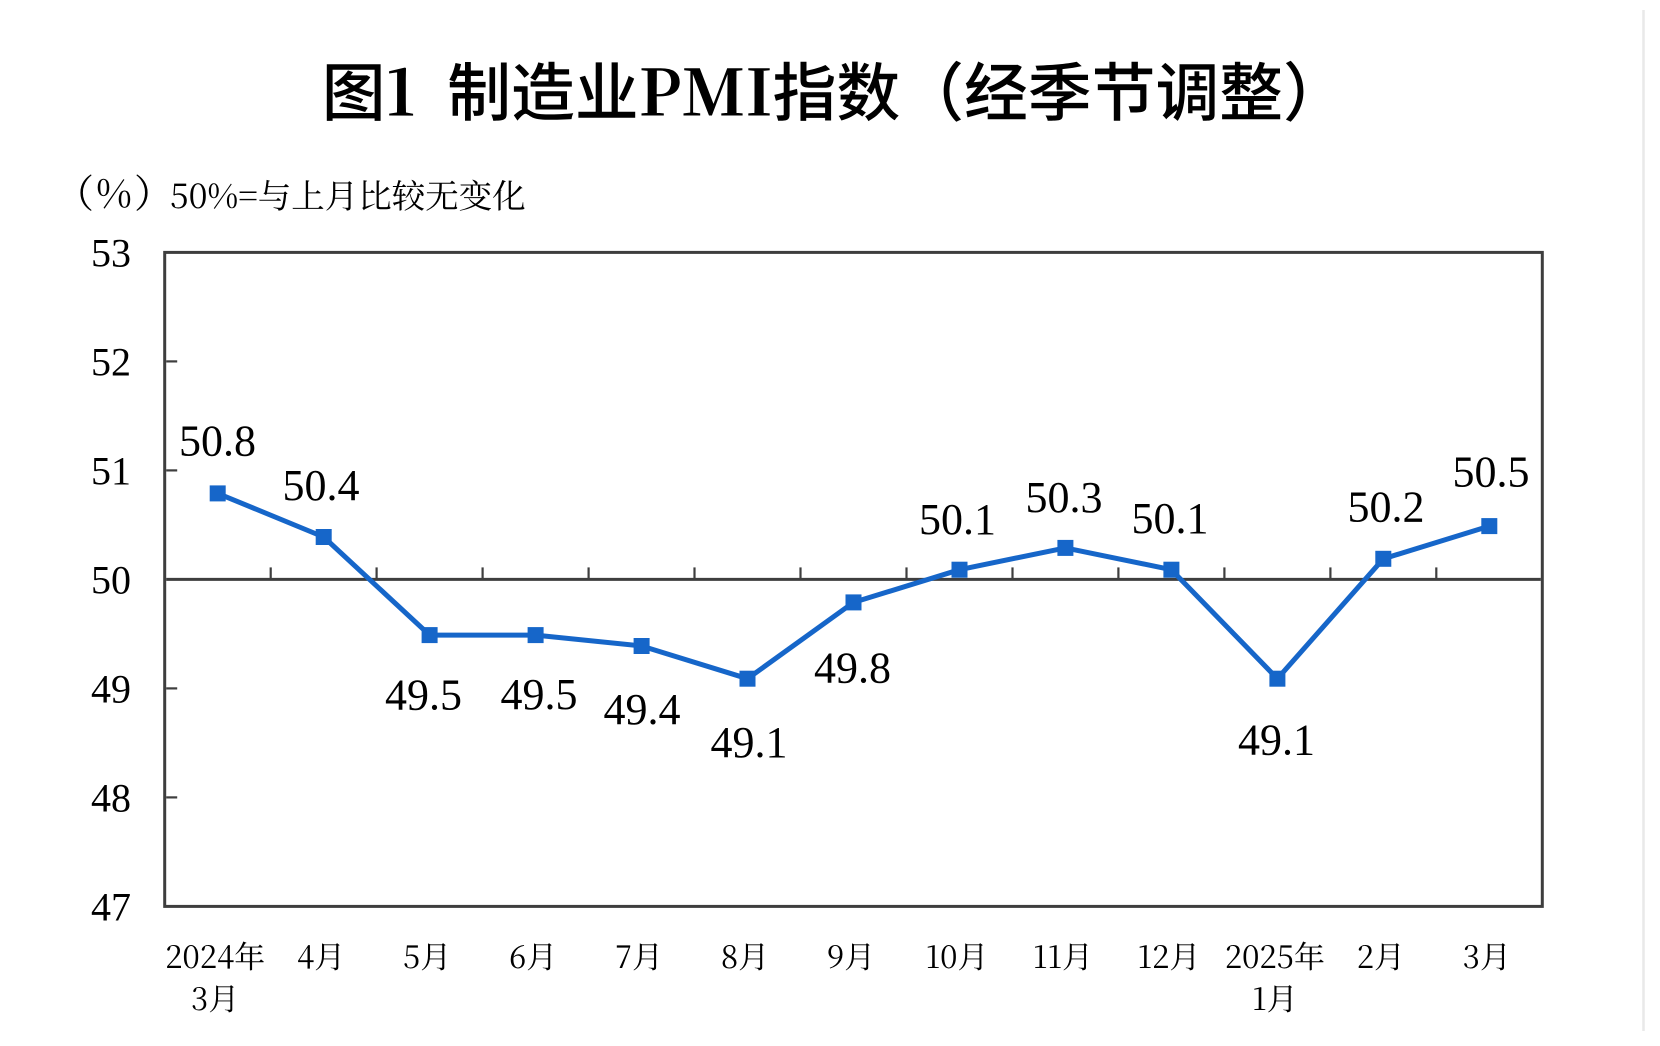 This screenshot has width=1660, height=1046. I want to click on svg-text: 48, so click(111, 798).